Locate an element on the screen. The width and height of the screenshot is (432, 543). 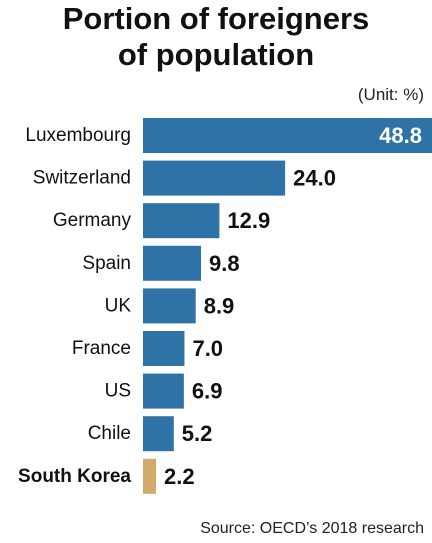
category-label-south-korea: South Korea is located at coordinates (74, 476).